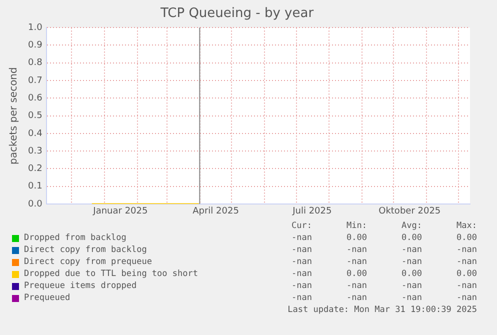  I want to click on y-axis-title: packets per second, so click(14, 115).